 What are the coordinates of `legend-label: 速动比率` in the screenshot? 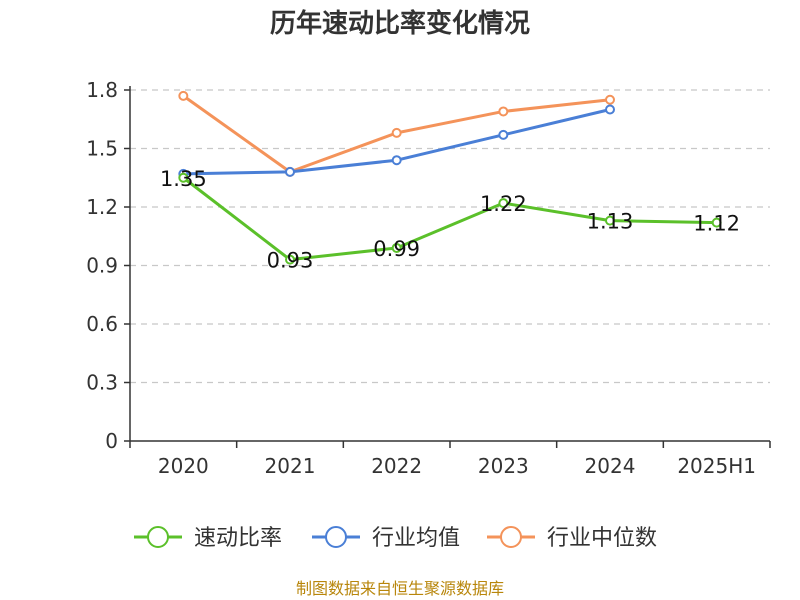 It's located at (238, 538).